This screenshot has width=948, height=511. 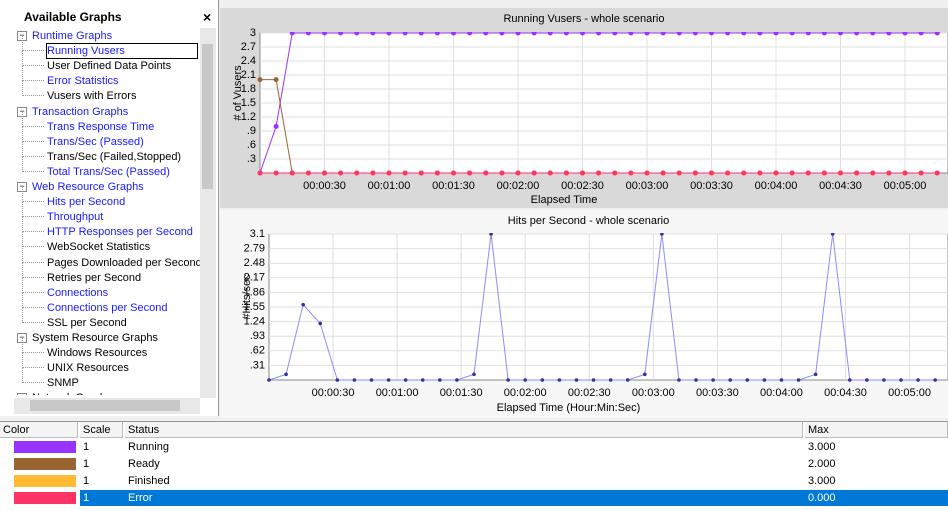 I want to click on tree-item: Hits per Second, so click(x=86, y=202).